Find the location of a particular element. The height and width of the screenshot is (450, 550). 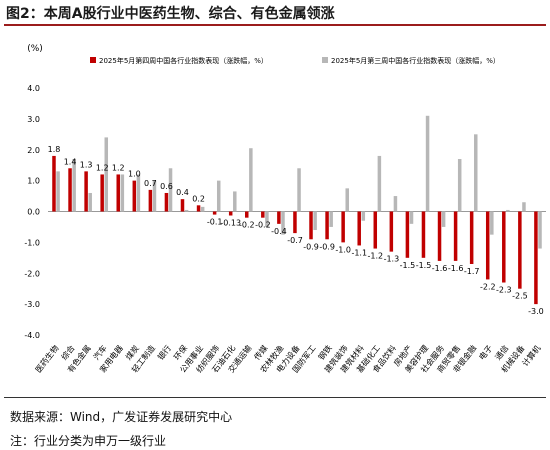

data-label: -2.5 is located at coordinates (520, 296).